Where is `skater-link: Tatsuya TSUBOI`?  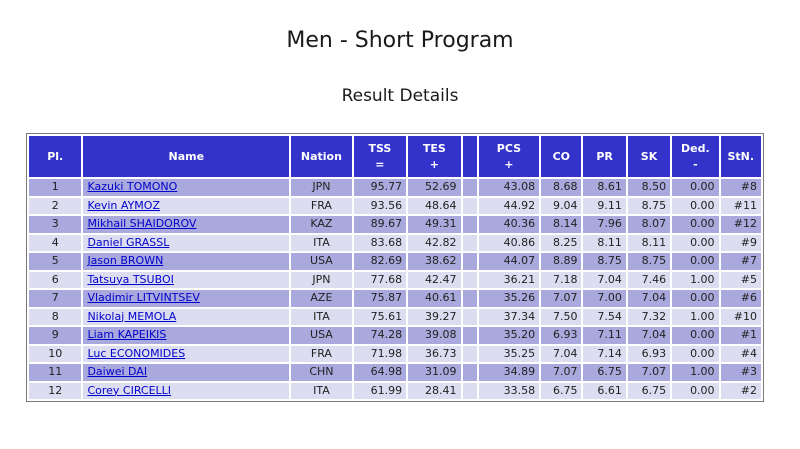 skater-link: Tatsuya TSUBOI is located at coordinates (130, 279).